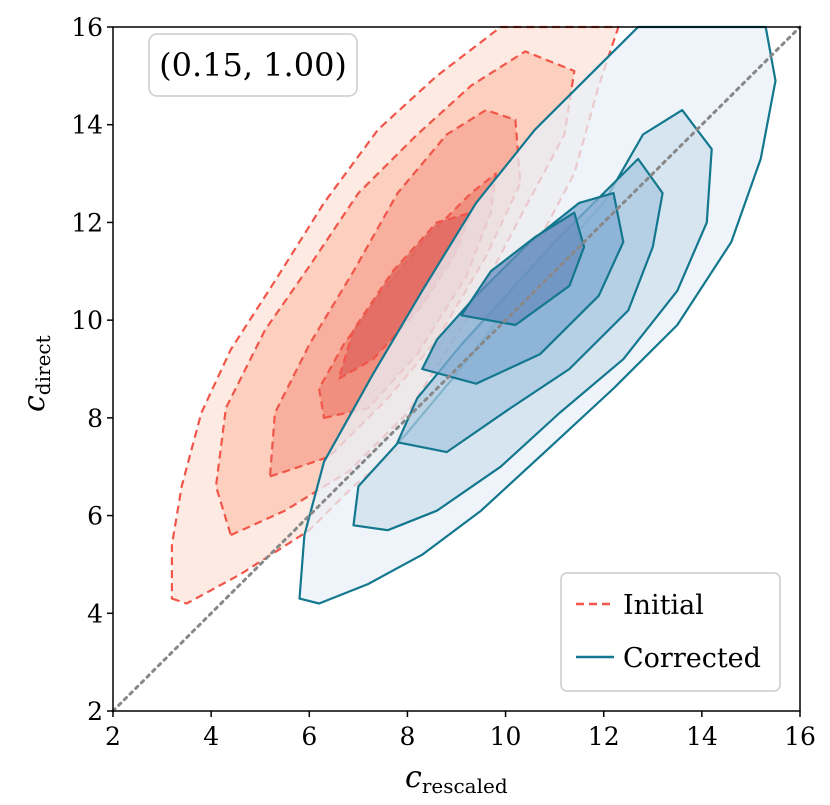 Image resolution: width=830 pixels, height=805 pixels. I want to click on legend-label-corrected: Corrected, so click(692, 658).